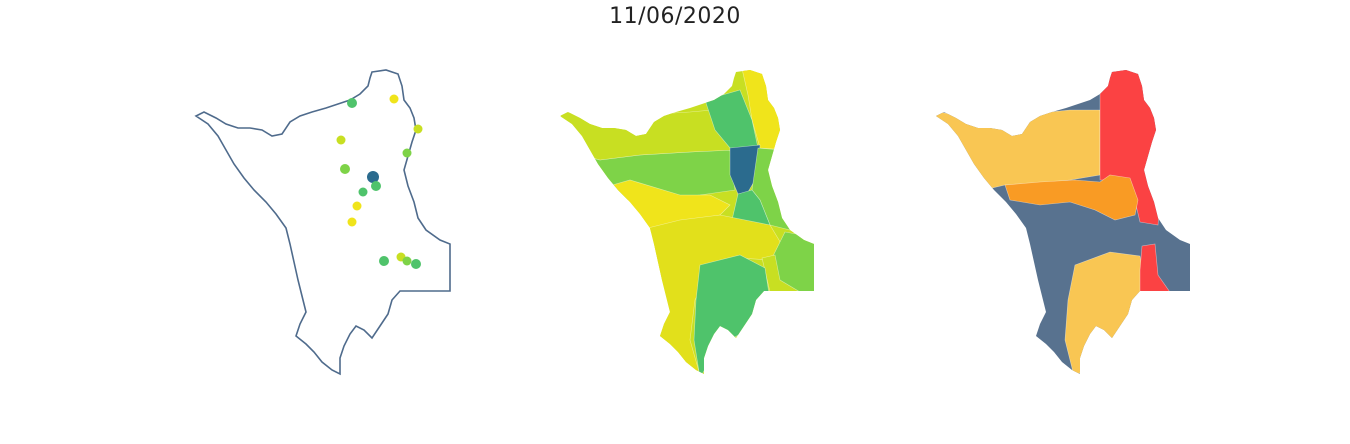 This screenshot has width=1350, height=444. I want to click on panel-interpolated-basins, so click(687, 222).